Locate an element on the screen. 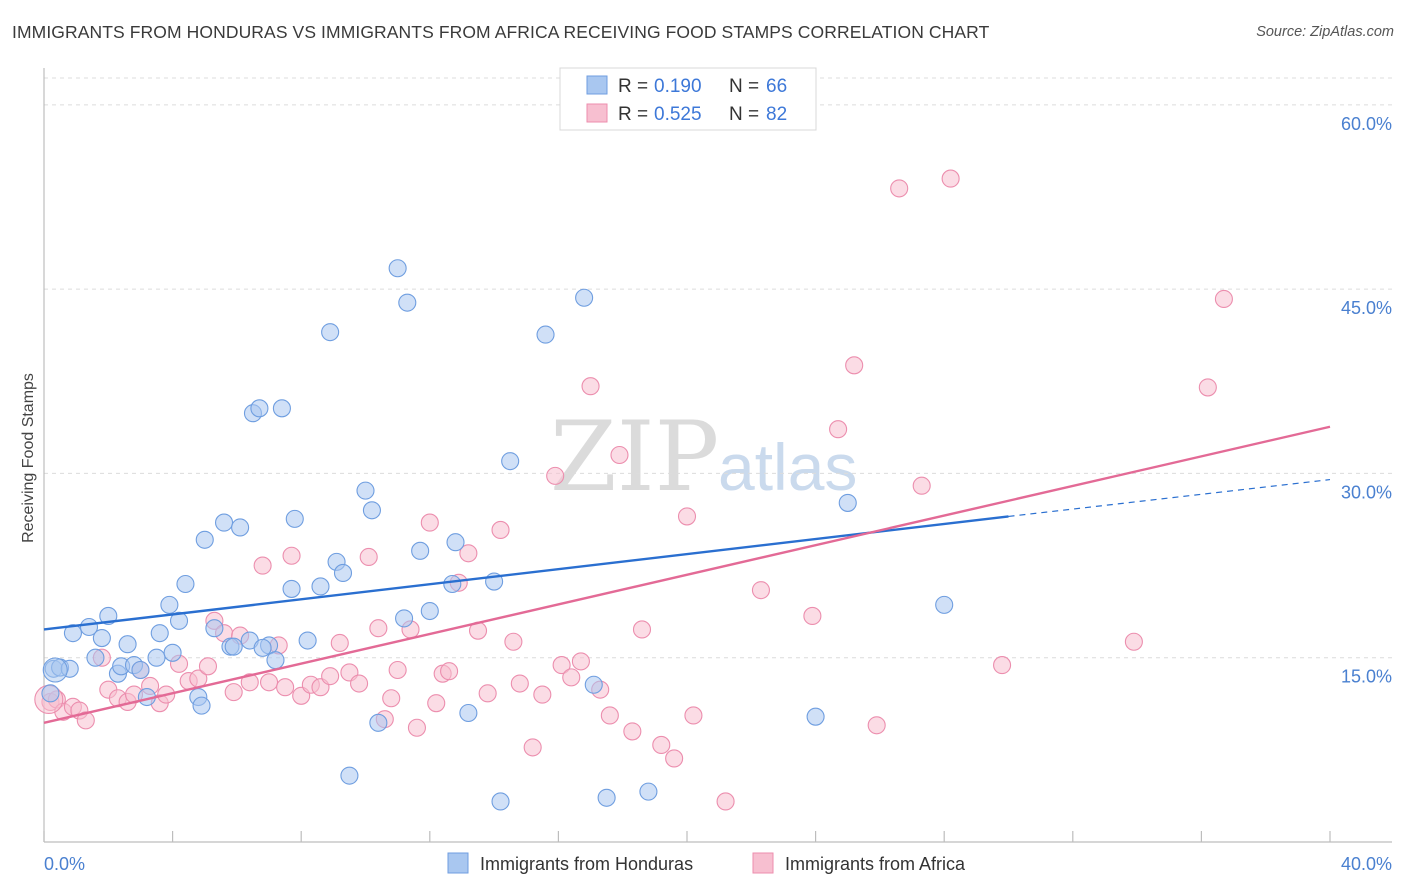 The height and width of the screenshot is (892, 1406). x-axis-ticks is located at coordinates (687, 836).